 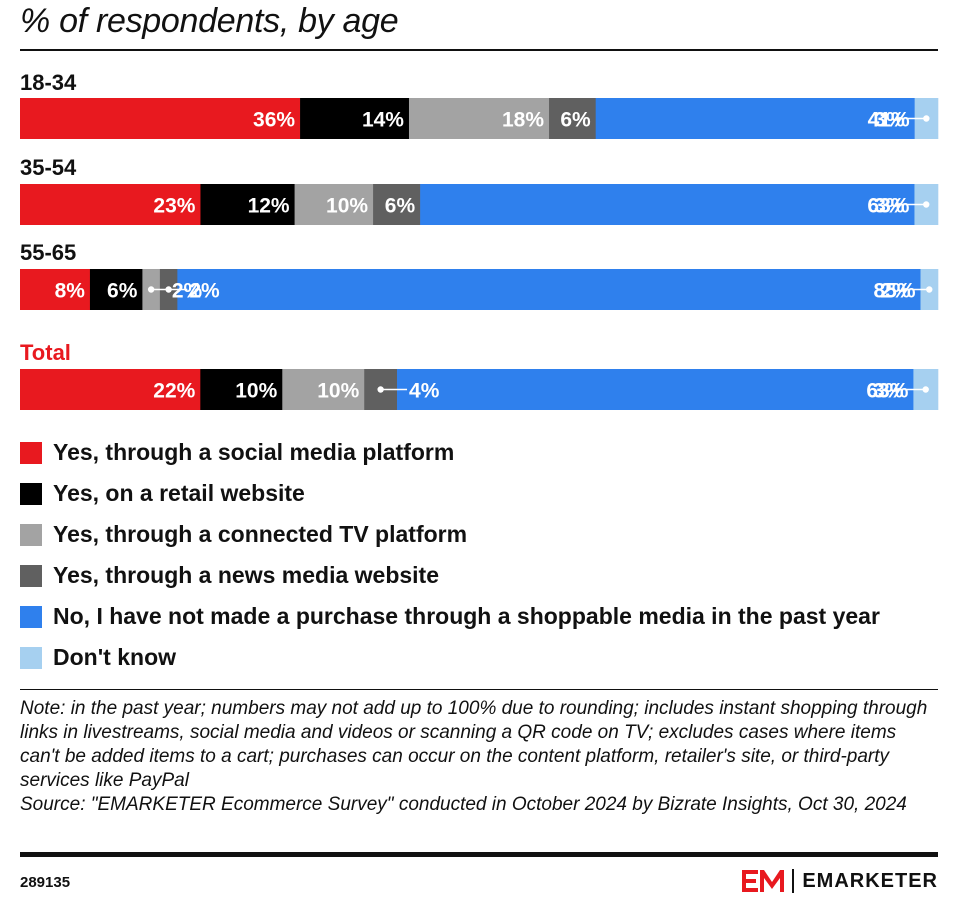 I want to click on bar-segment-total-connected-tv, so click(x=323, y=389).